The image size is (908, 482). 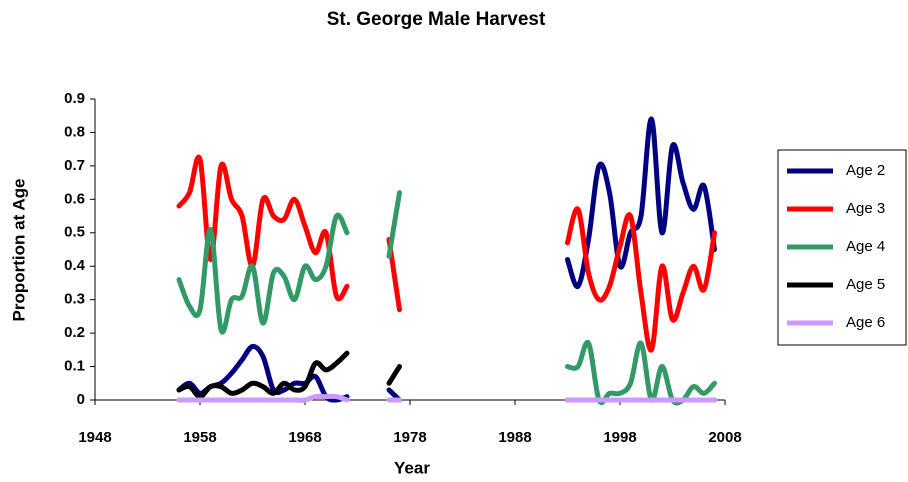 I want to click on legend-label: Age 2, so click(x=865, y=170).